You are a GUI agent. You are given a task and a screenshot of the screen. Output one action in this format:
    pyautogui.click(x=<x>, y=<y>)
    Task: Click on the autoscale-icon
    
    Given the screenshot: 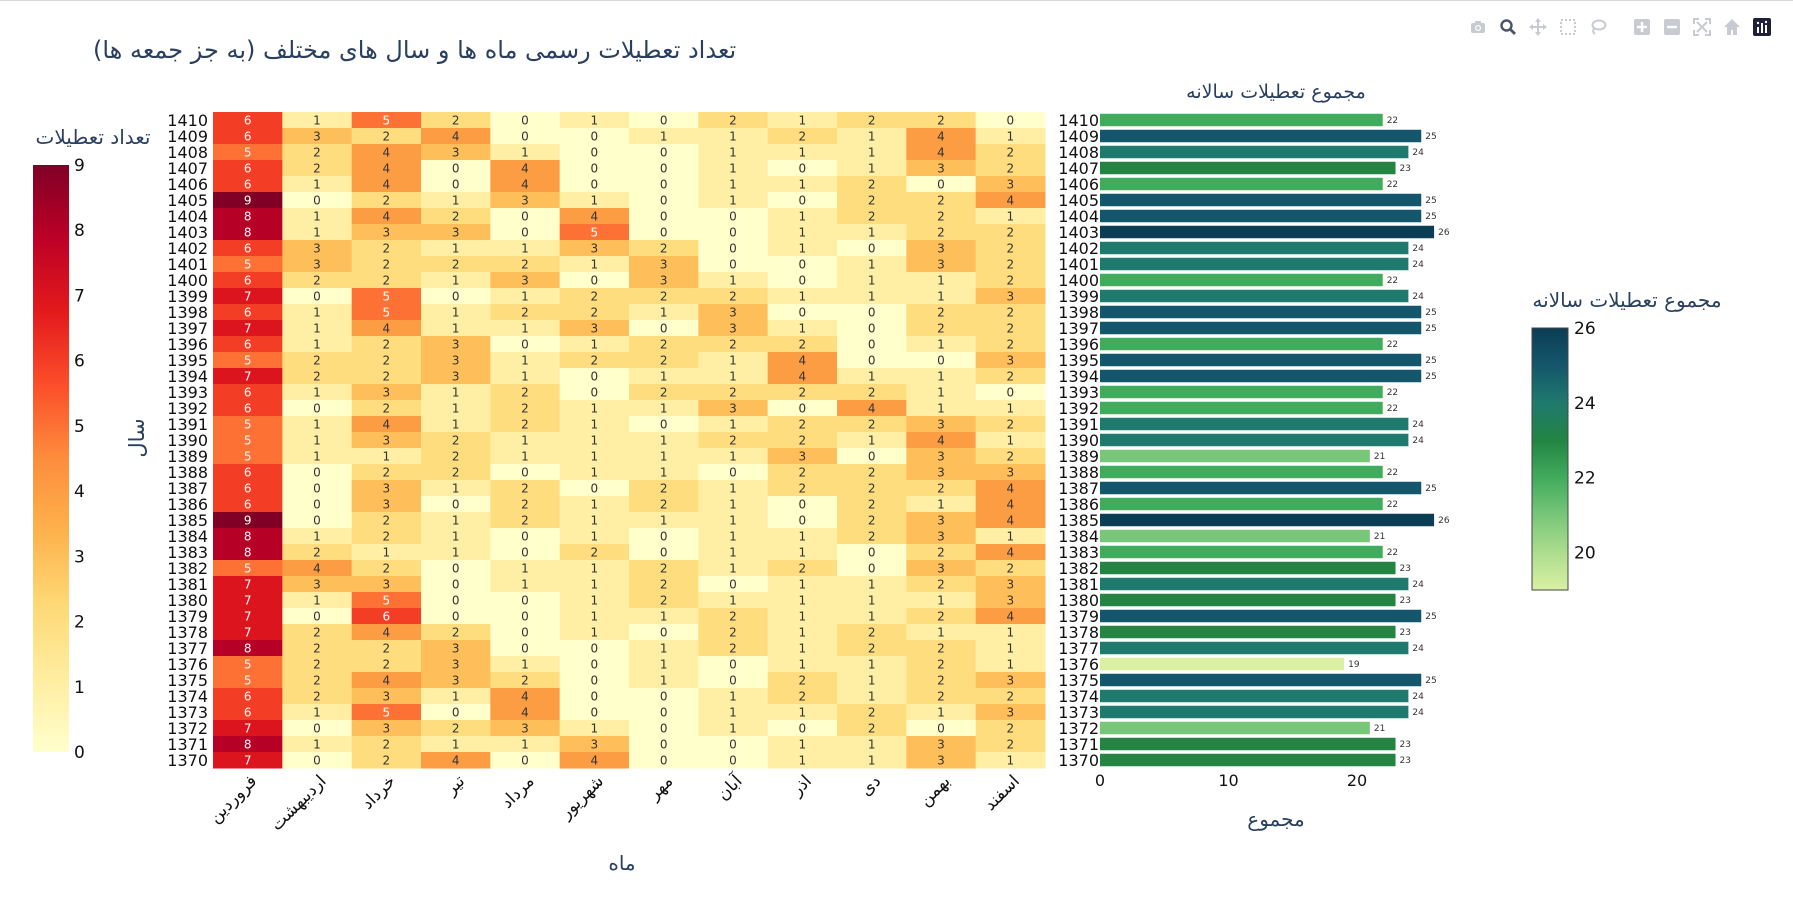 What is the action you would take?
    pyautogui.click(x=1702, y=27)
    